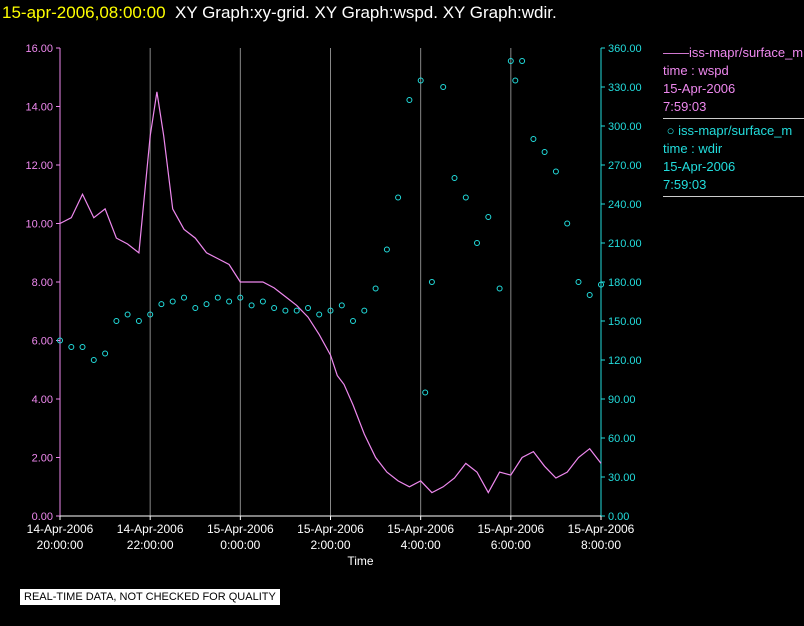 The image size is (804, 626). Describe the element at coordinates (42, 459) in the screenshot. I see `left-tick-label: 2.00` at that location.